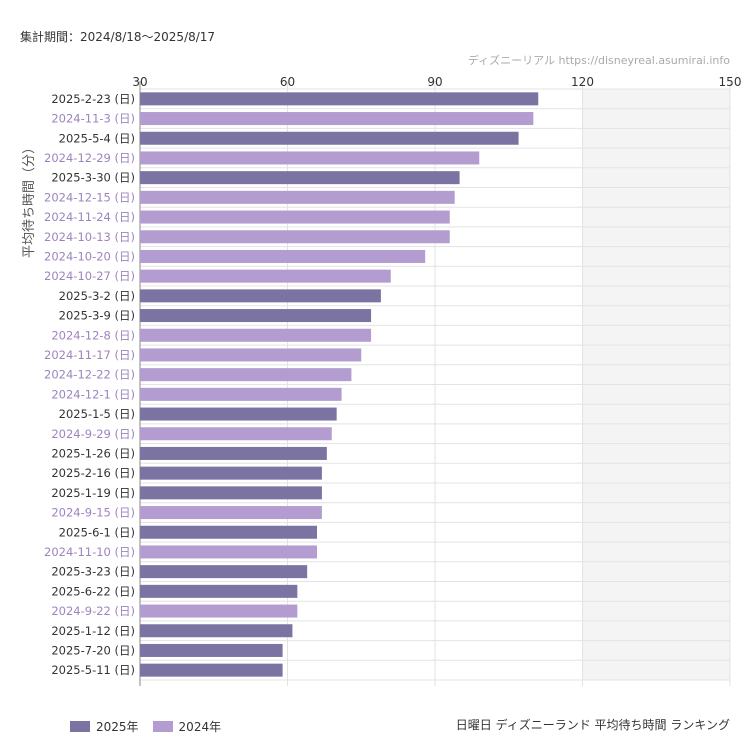  I want to click on legend-item-2025: 2025年, so click(104, 726).